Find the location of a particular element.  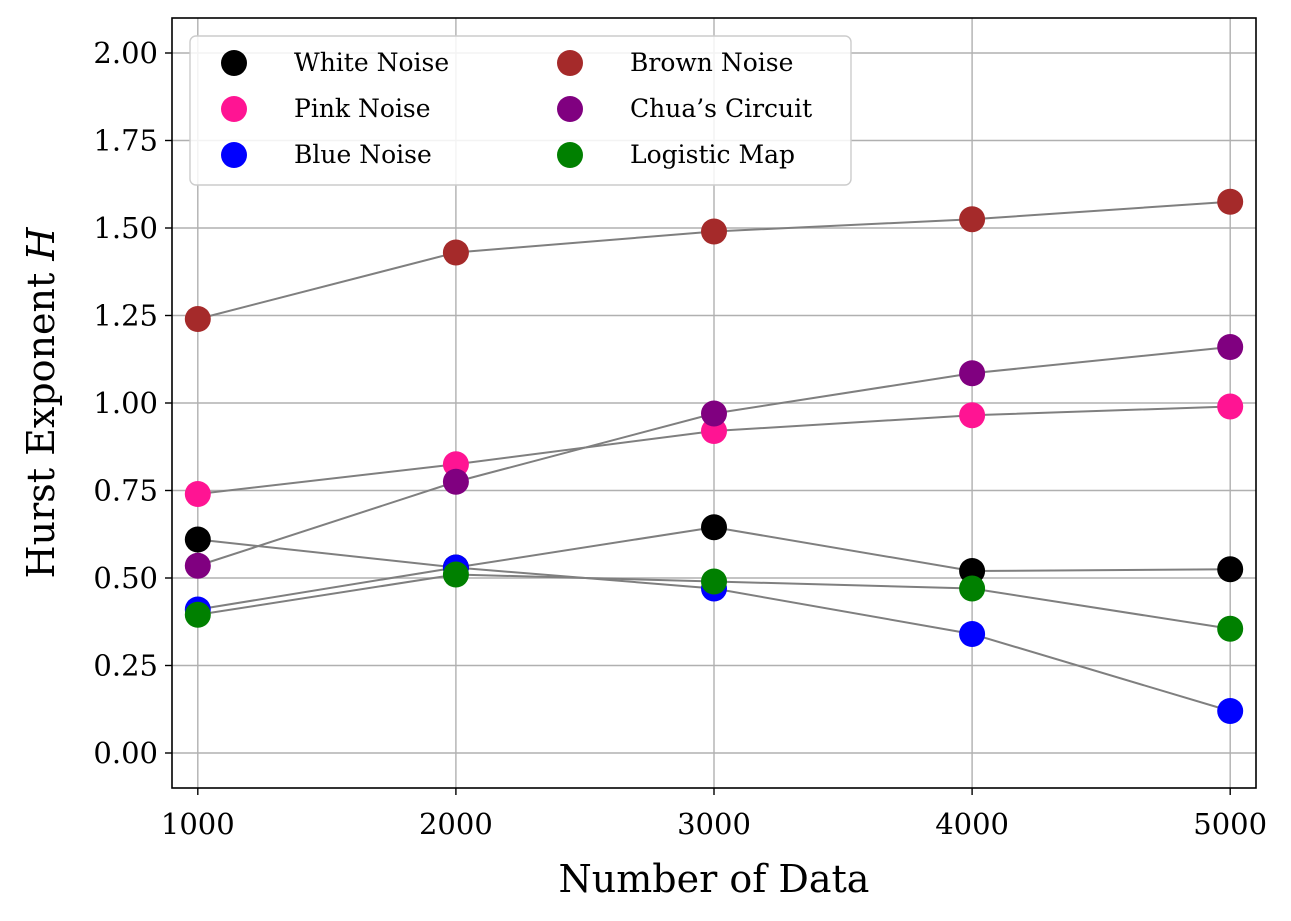

legend-label: Brown Noise is located at coordinates (711, 62).